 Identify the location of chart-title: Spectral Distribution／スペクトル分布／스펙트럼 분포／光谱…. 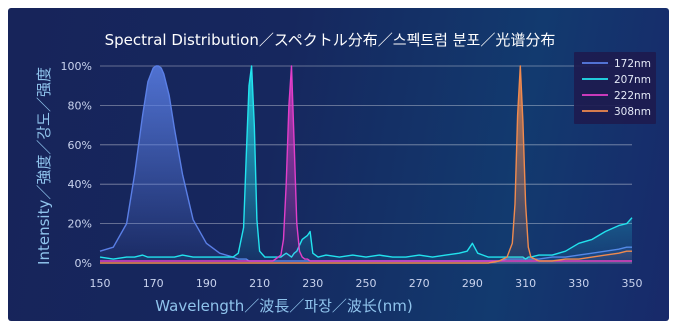
(330, 40).